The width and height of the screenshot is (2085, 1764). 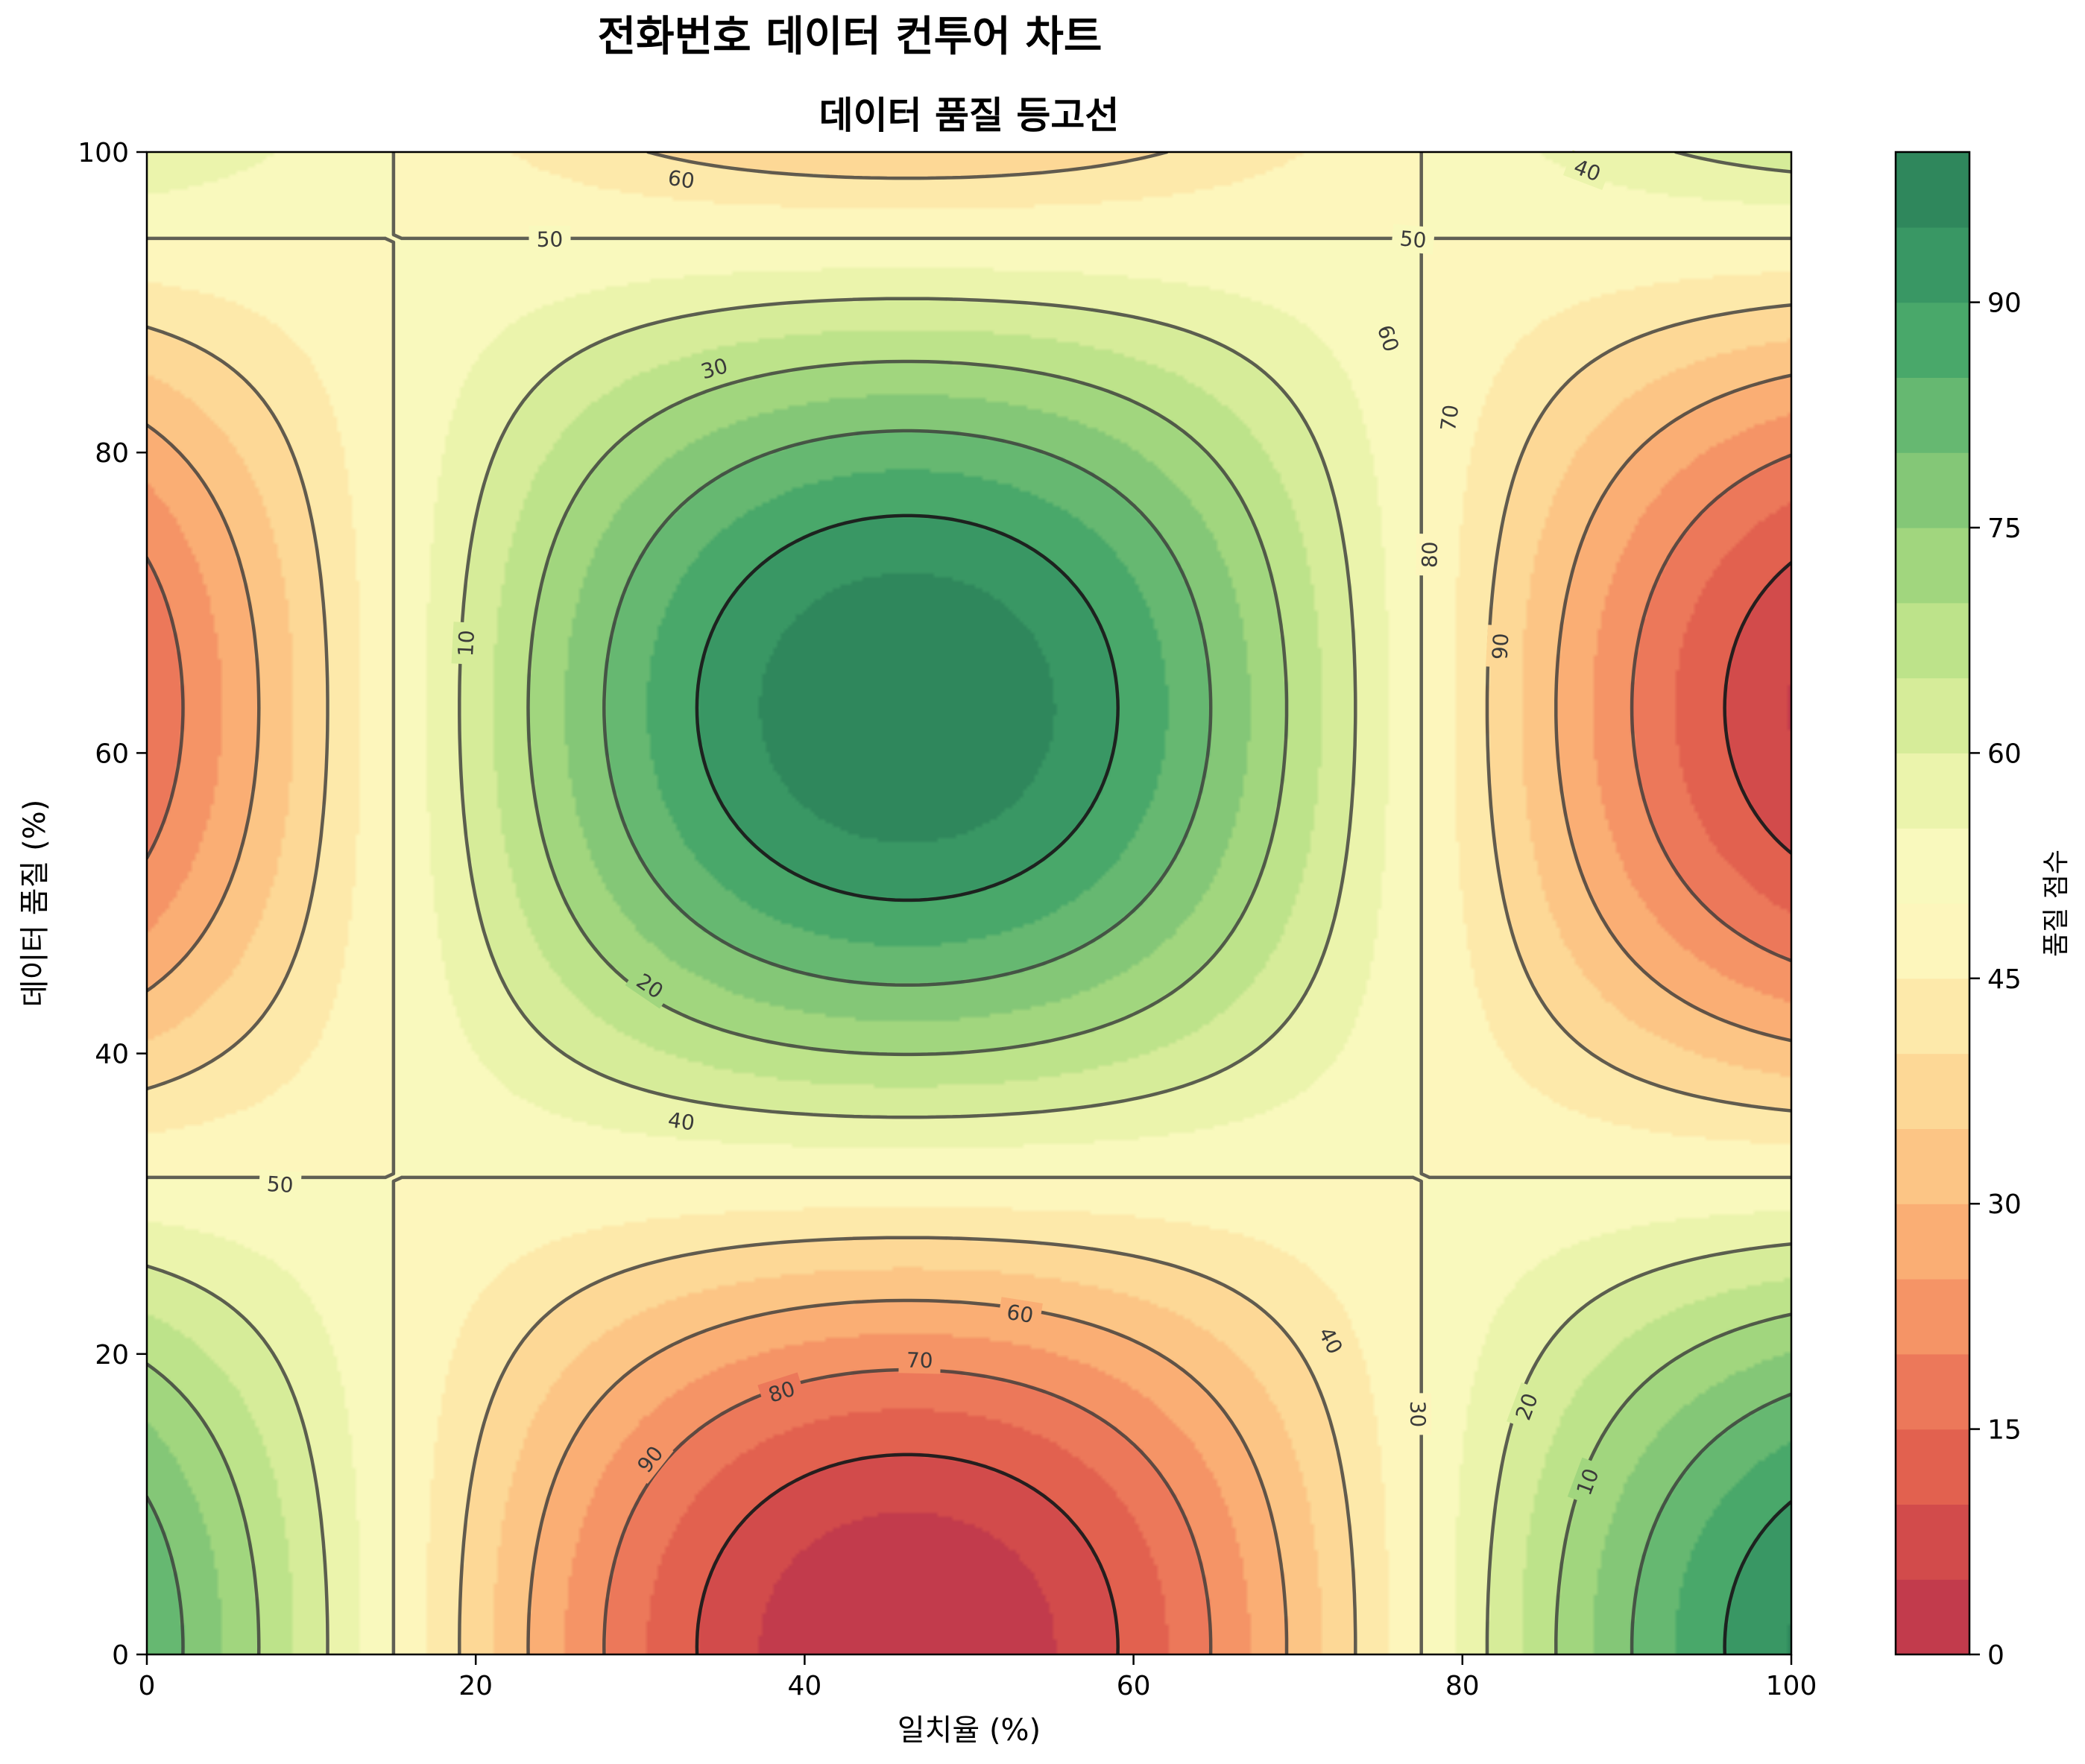 I want to click on contour-label-text: 30, so click(x=1417, y=1413).